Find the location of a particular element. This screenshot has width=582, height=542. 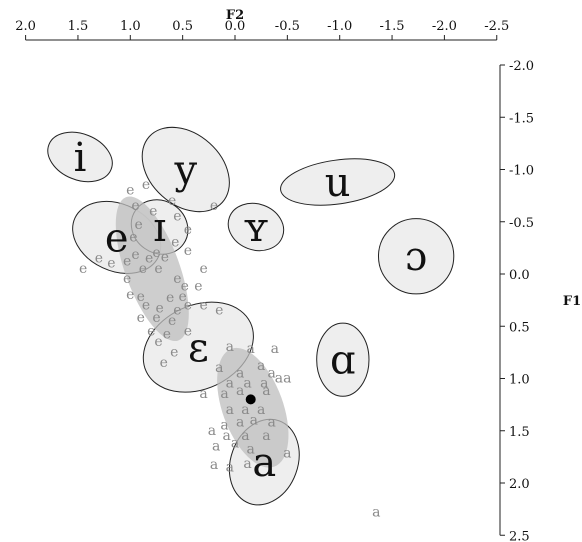

x-axis-ticks: 2.0 1.5 1.0 0.5 0.0 -0.5 -1.0 -1.5 -2.0 -2.5 is located at coordinates (262, 29).